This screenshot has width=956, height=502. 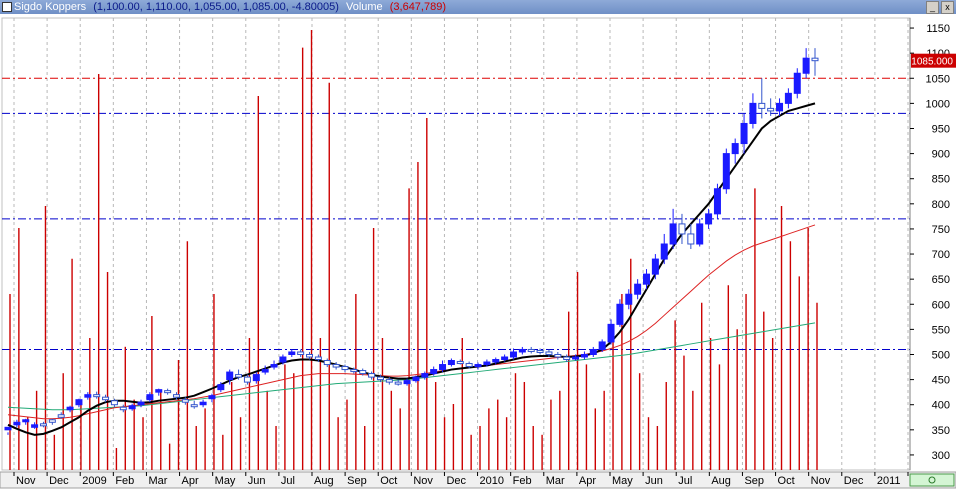 I want to click on price-tick-label: 300, so click(x=941, y=456).